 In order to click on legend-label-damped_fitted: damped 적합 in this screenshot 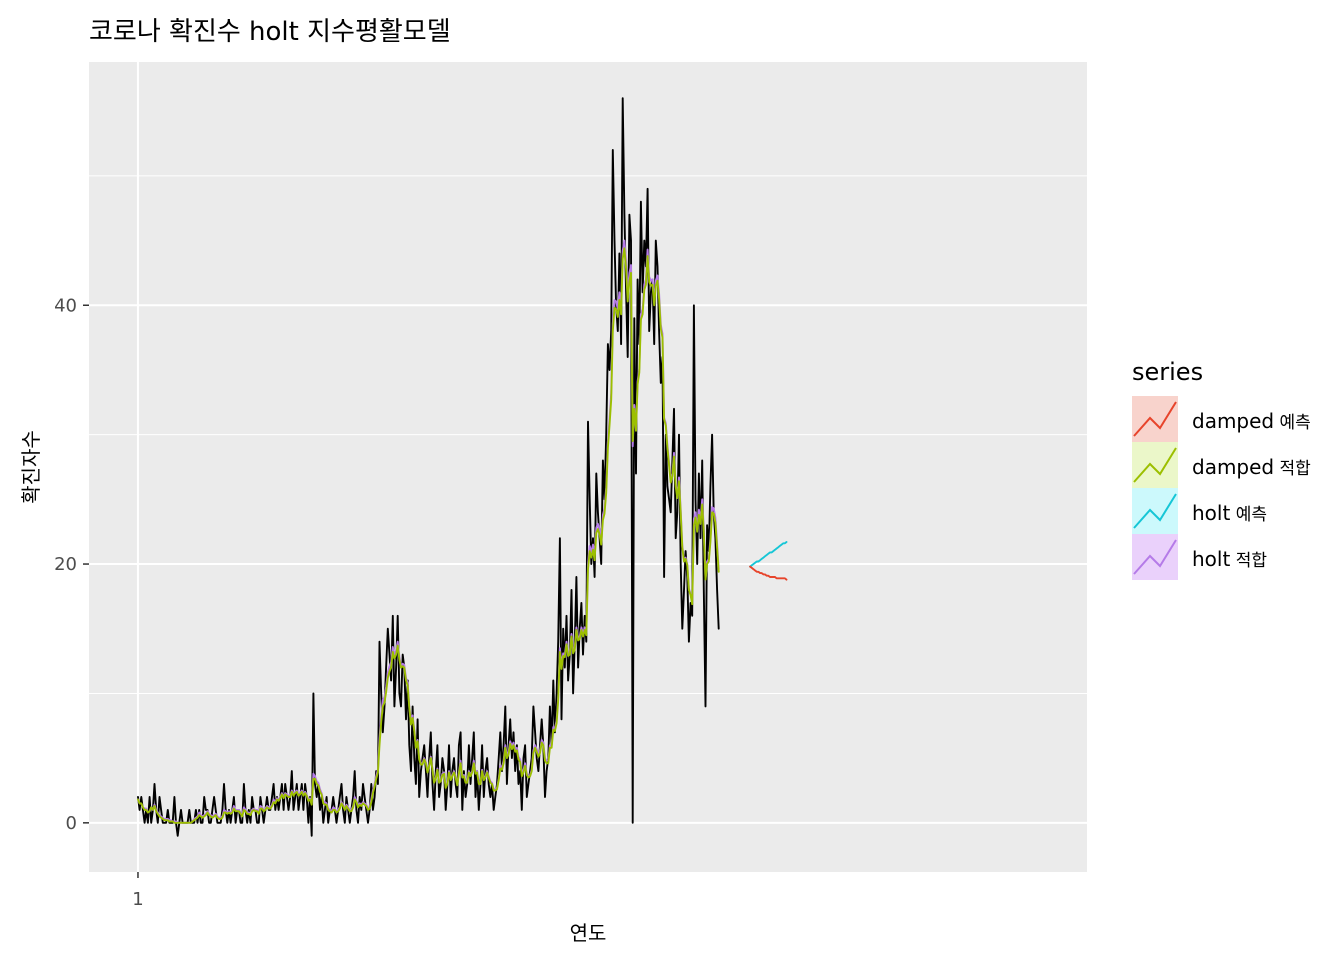, I will do `click(1251, 467)`.